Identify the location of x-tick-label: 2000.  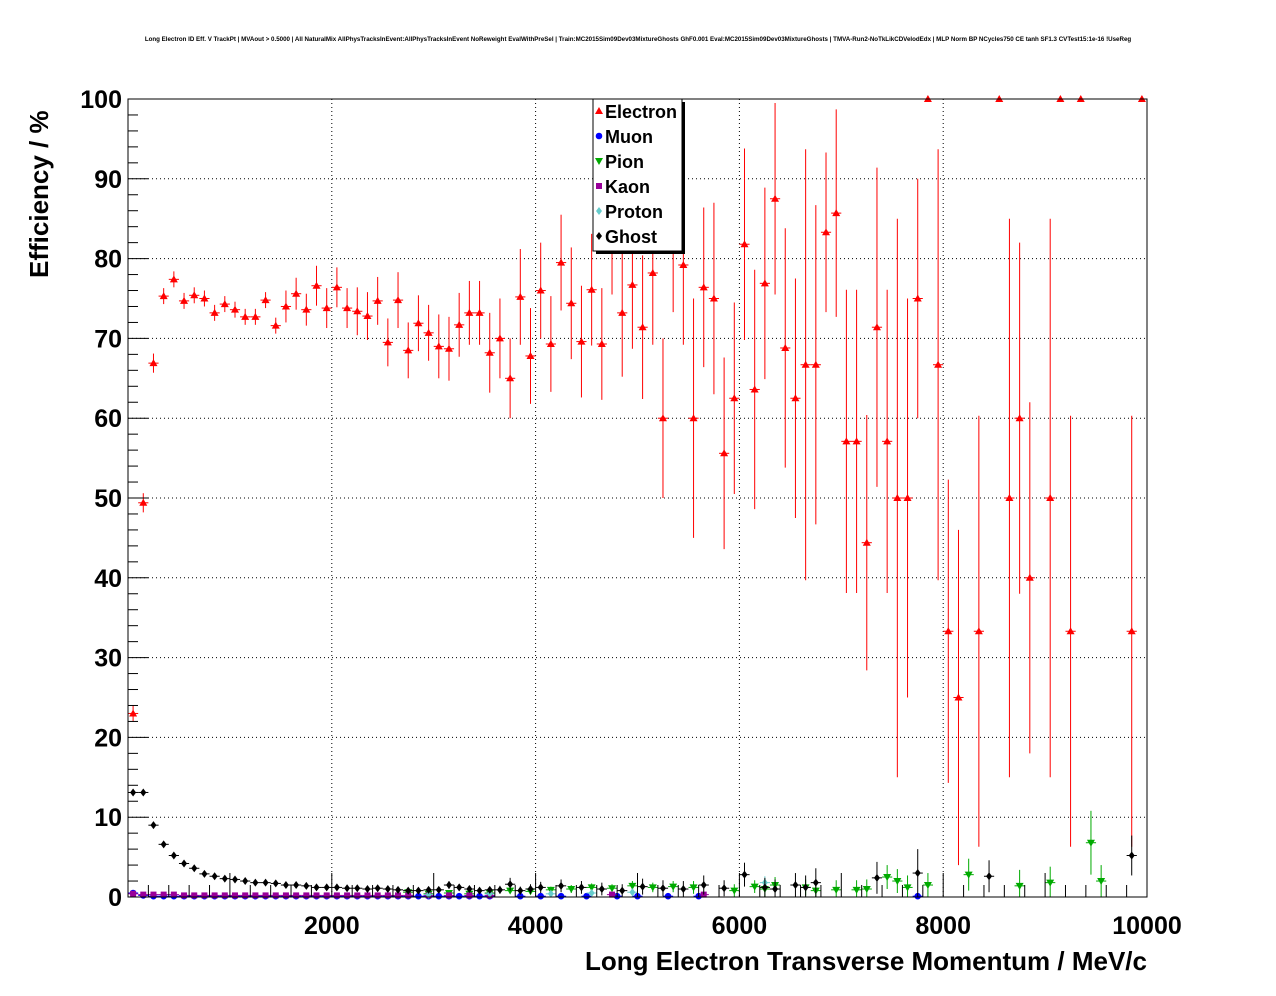
(332, 926).